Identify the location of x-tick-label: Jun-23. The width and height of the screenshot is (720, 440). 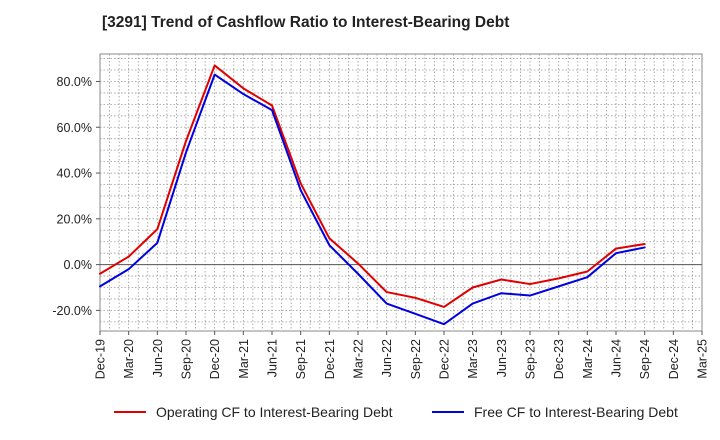
(502, 358).